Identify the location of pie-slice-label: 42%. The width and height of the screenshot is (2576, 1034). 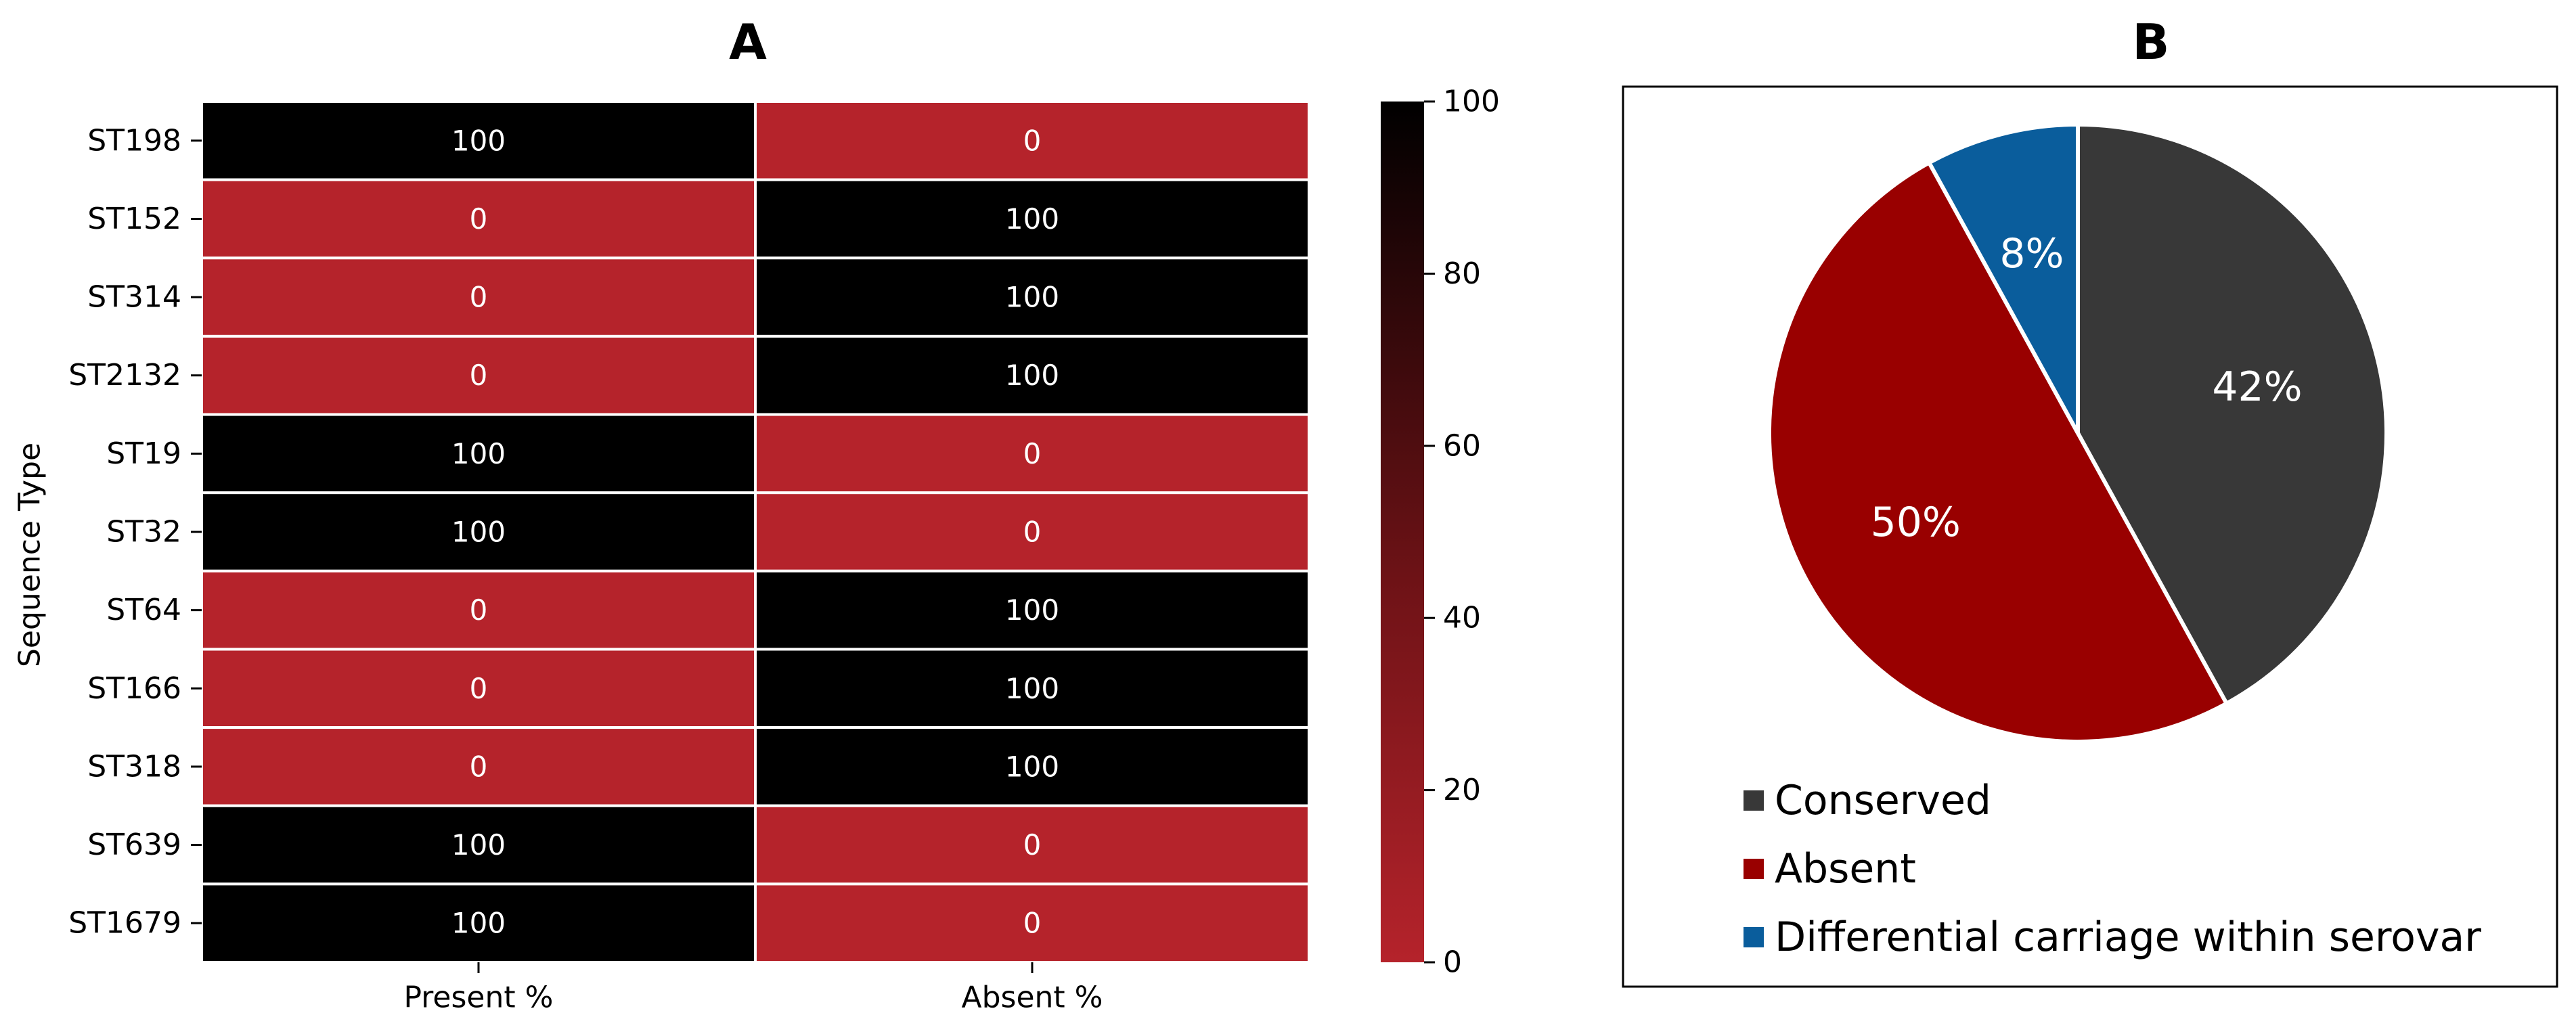
(2257, 387).